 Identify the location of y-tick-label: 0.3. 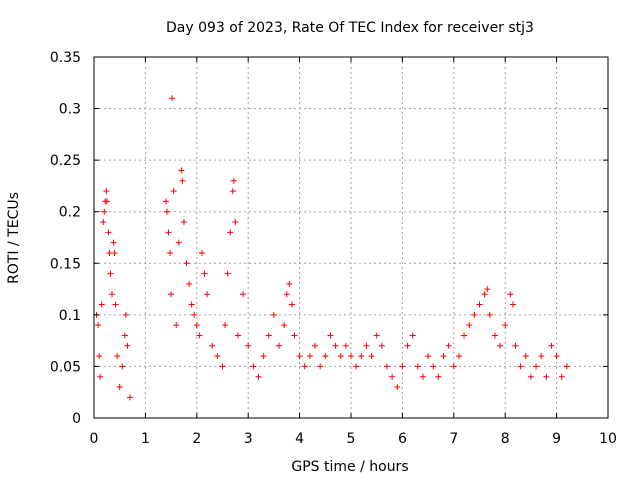
(70, 110).